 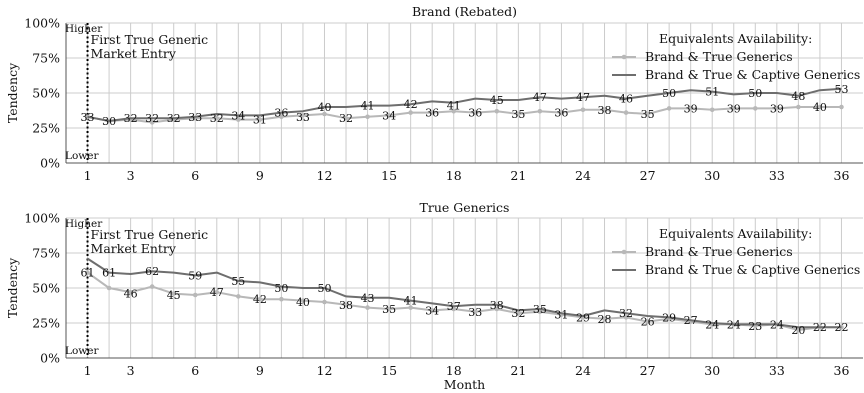 What do you see at coordinates (131, 175) in the screenshot?
I see `x-tick-label: 3` at bounding box center [131, 175].